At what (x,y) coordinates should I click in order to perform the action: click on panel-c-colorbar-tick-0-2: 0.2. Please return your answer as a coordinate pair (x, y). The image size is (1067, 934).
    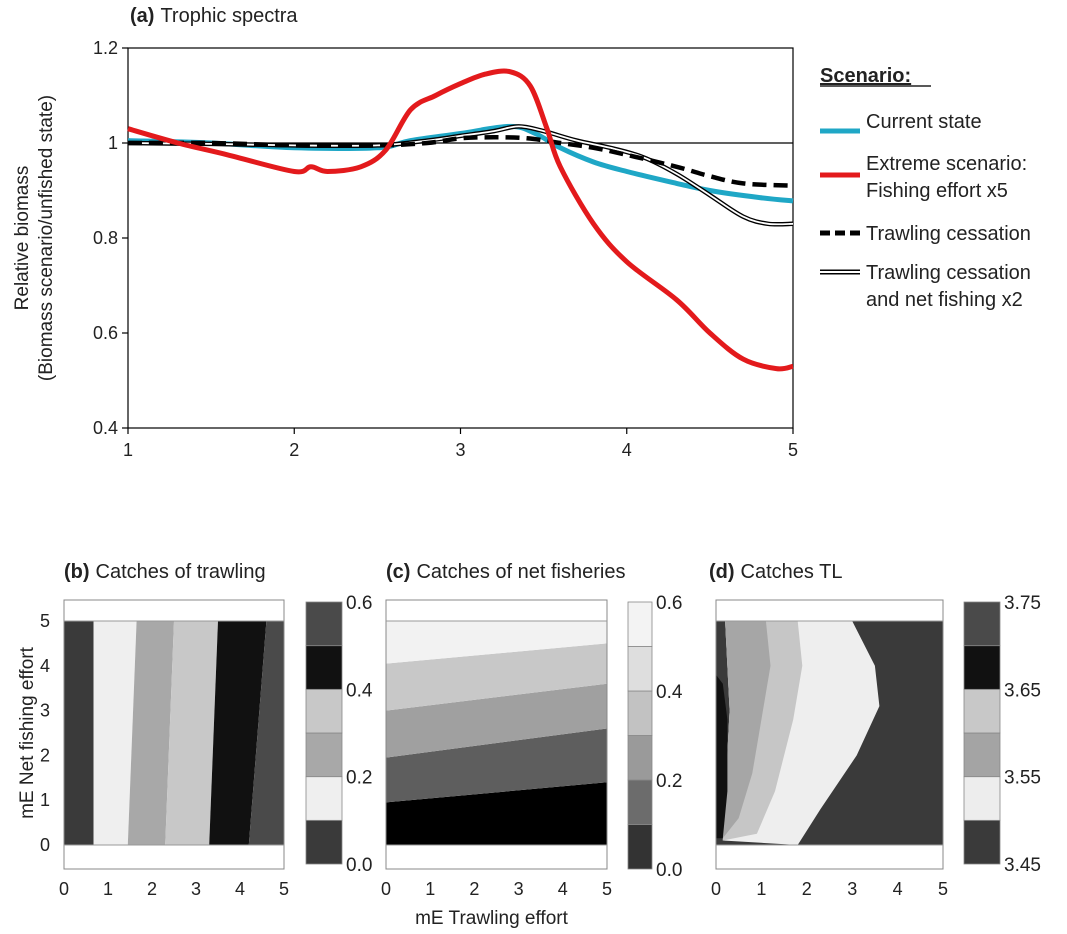
    Looking at the image, I should click on (669, 781).